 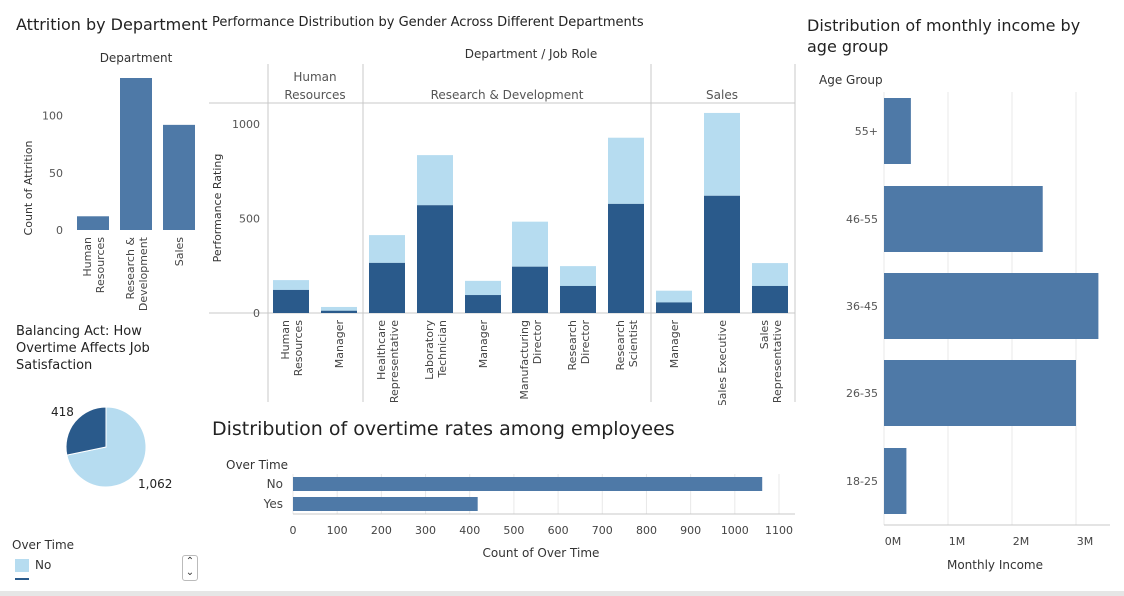 I want to click on overtime-x-tick: 500, so click(x=513, y=530).